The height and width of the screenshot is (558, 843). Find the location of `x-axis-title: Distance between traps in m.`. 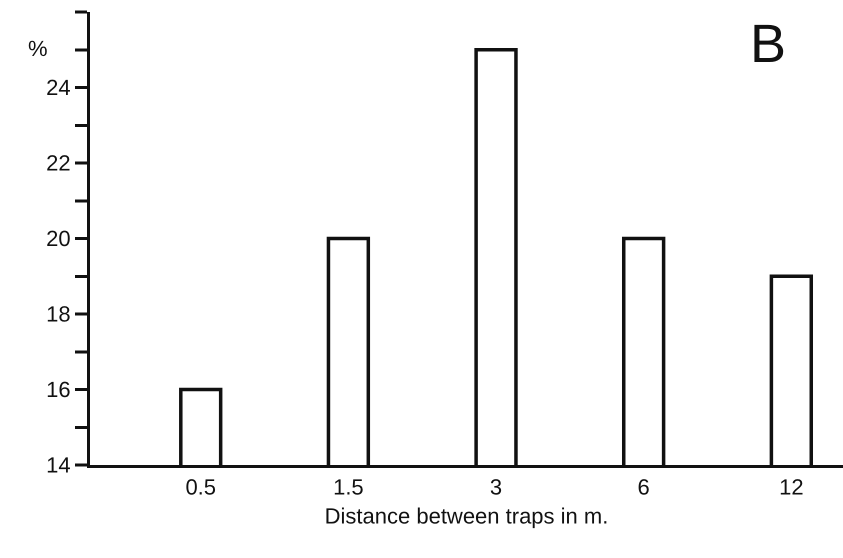

x-axis-title: Distance between traps in m. is located at coordinates (466, 515).